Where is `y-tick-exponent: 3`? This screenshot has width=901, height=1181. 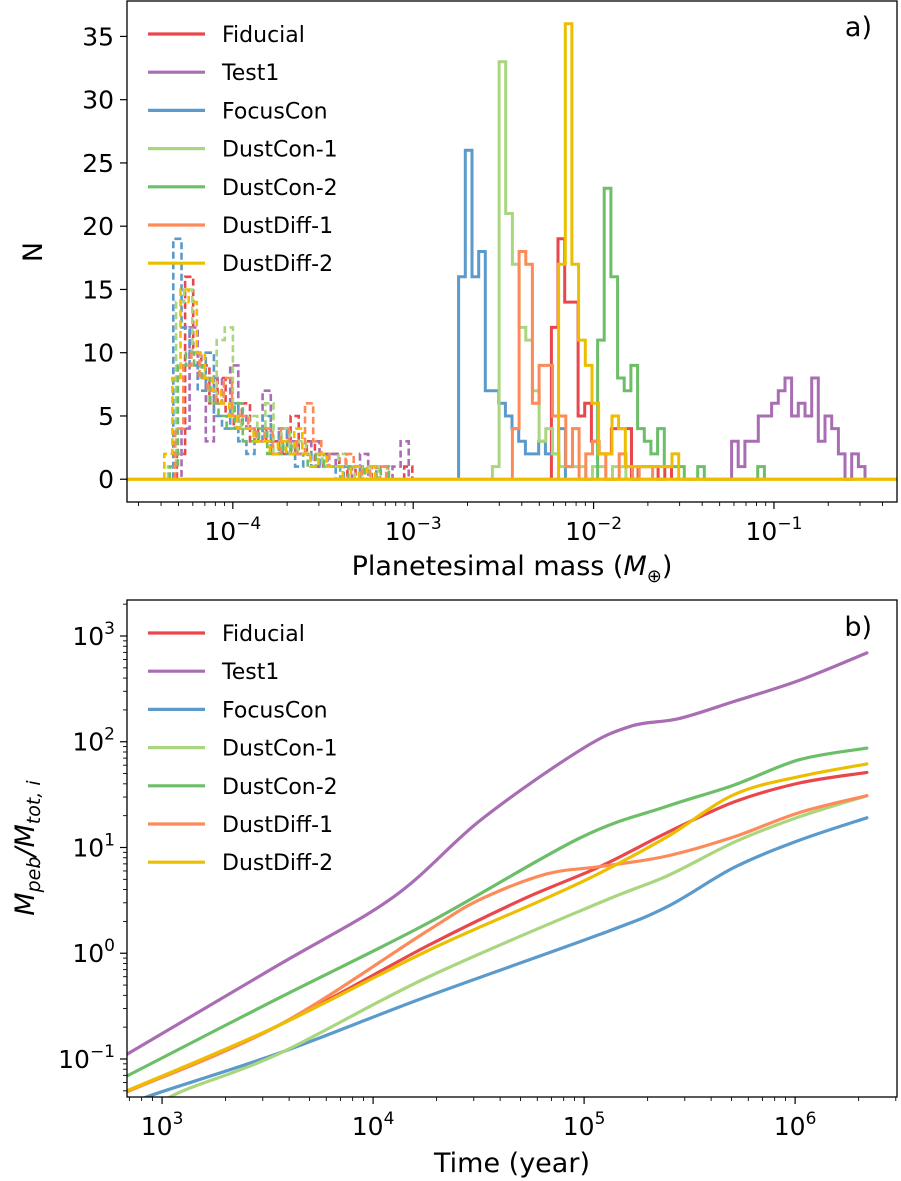 y-tick-exponent: 3 is located at coordinates (109, 629).